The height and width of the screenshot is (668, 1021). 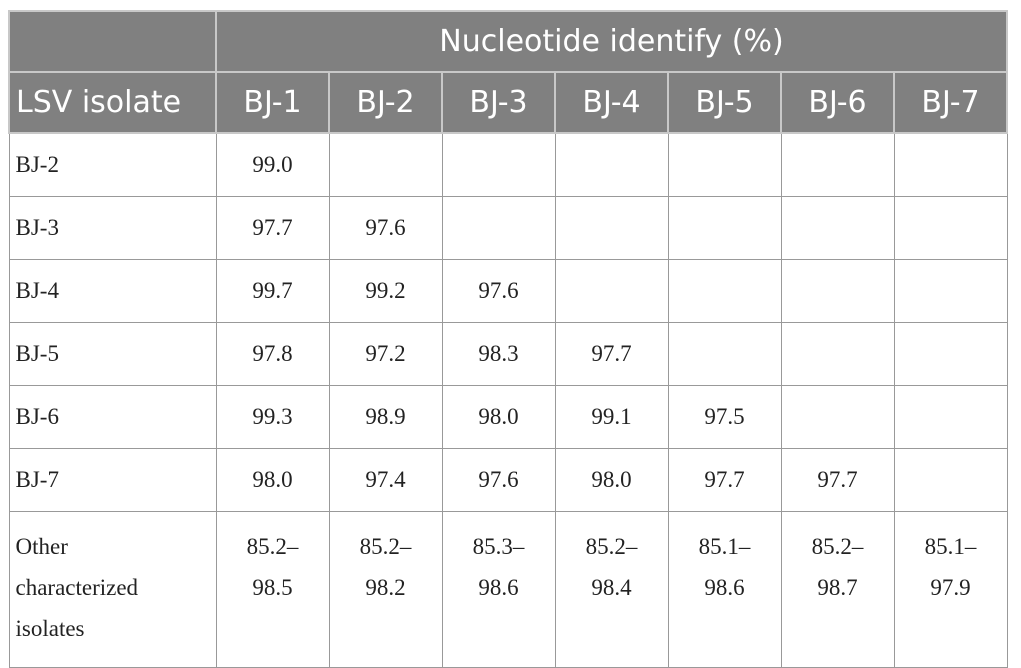 I want to click on cell: 97.4, so click(x=385, y=480).